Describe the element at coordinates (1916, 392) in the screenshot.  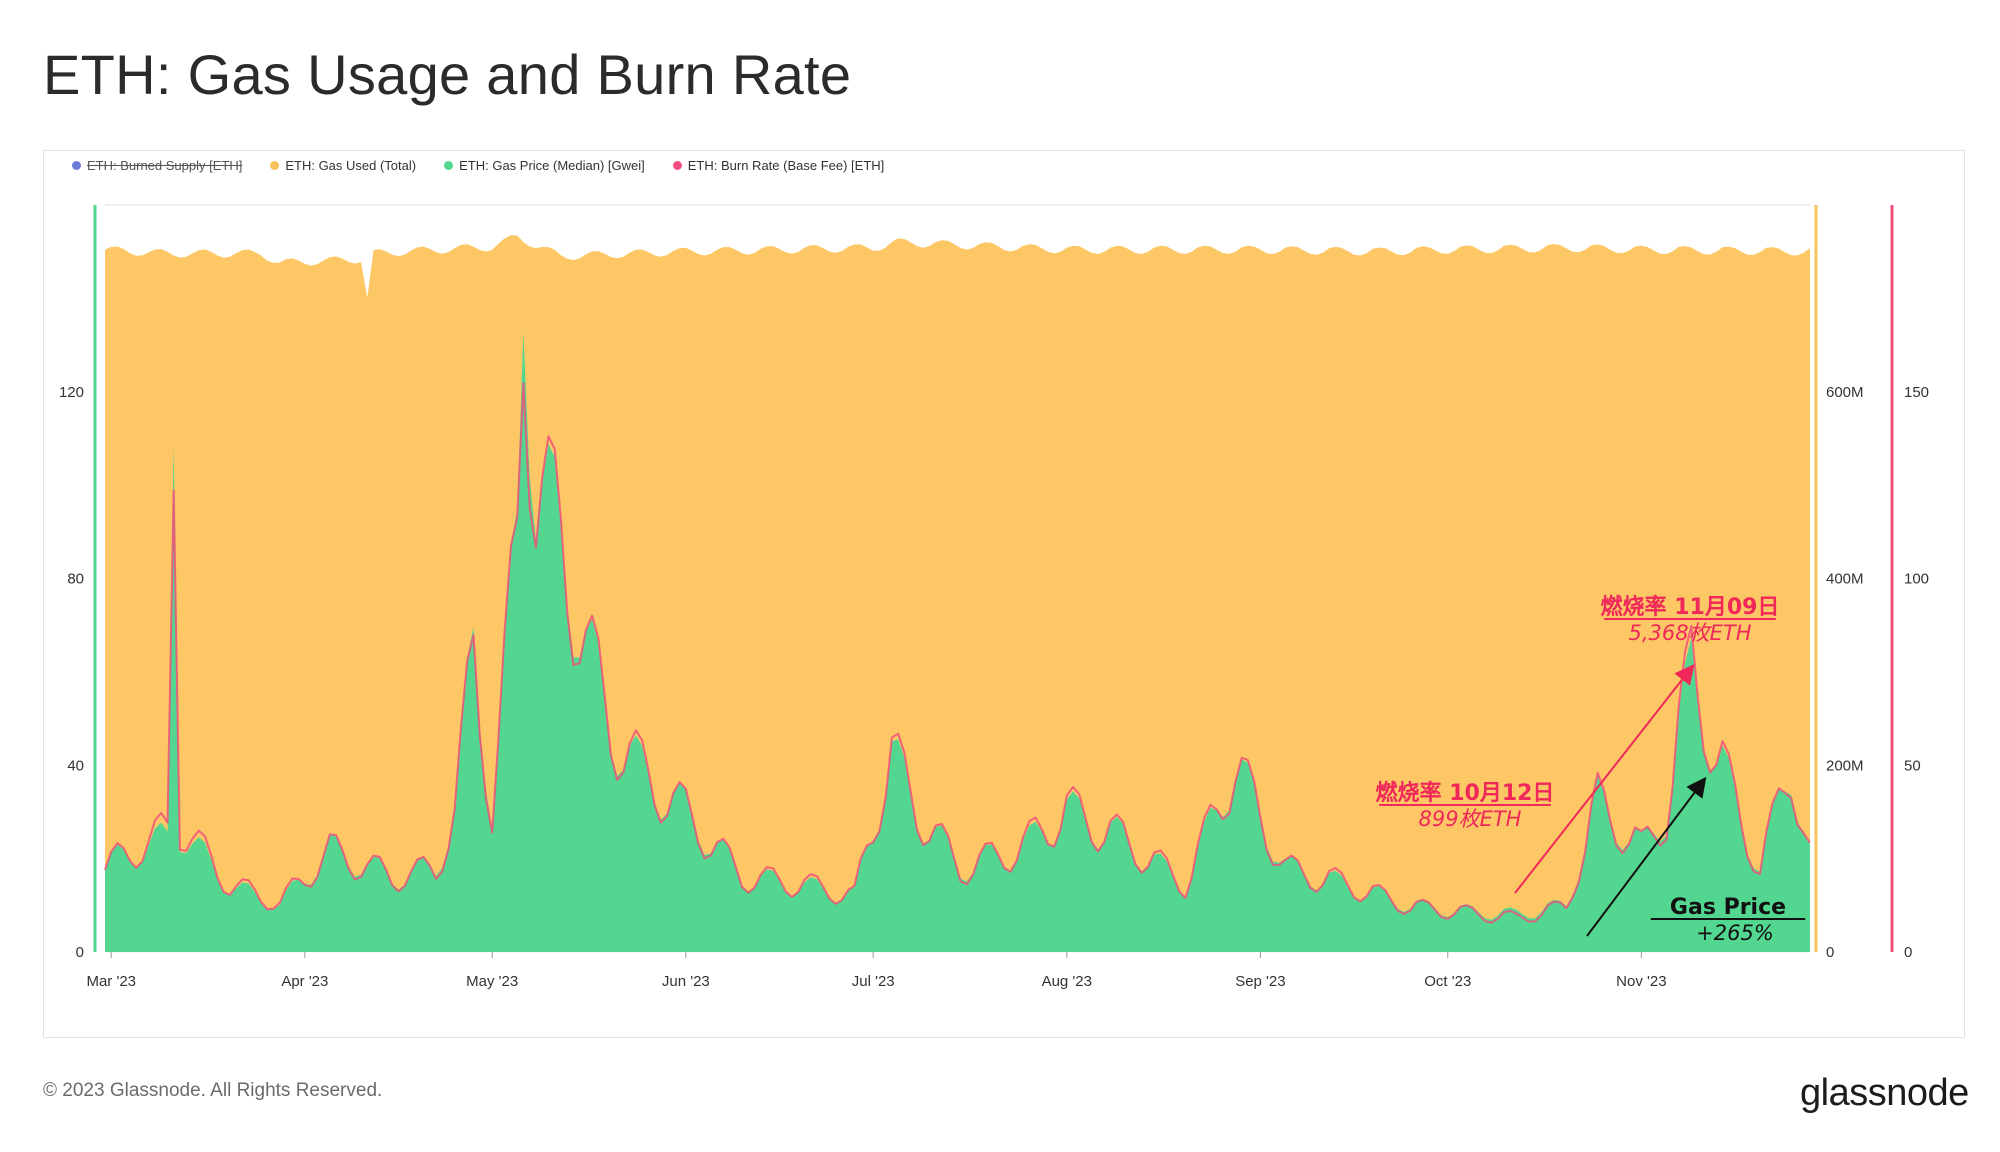
I see `y-tick-right-burn: 150` at that location.